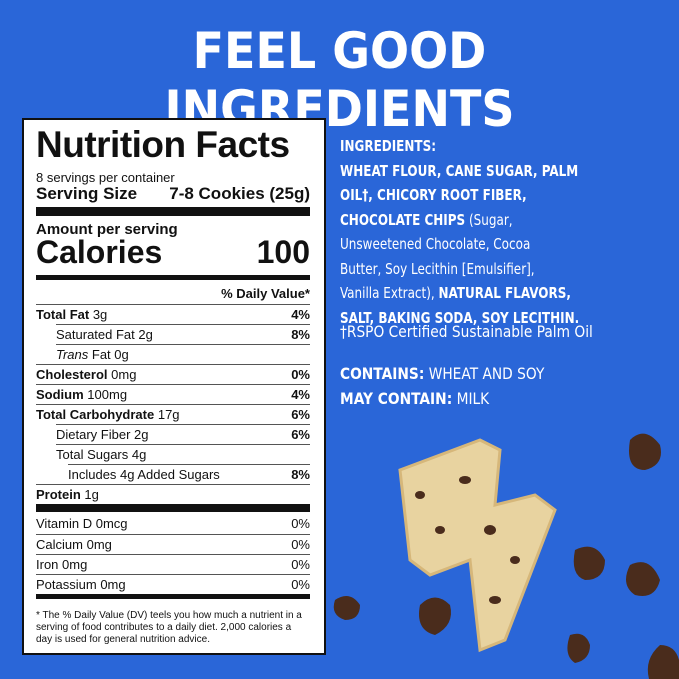 The image size is (679, 679). I want to click on may-contain-value: MILK, so click(471, 398).